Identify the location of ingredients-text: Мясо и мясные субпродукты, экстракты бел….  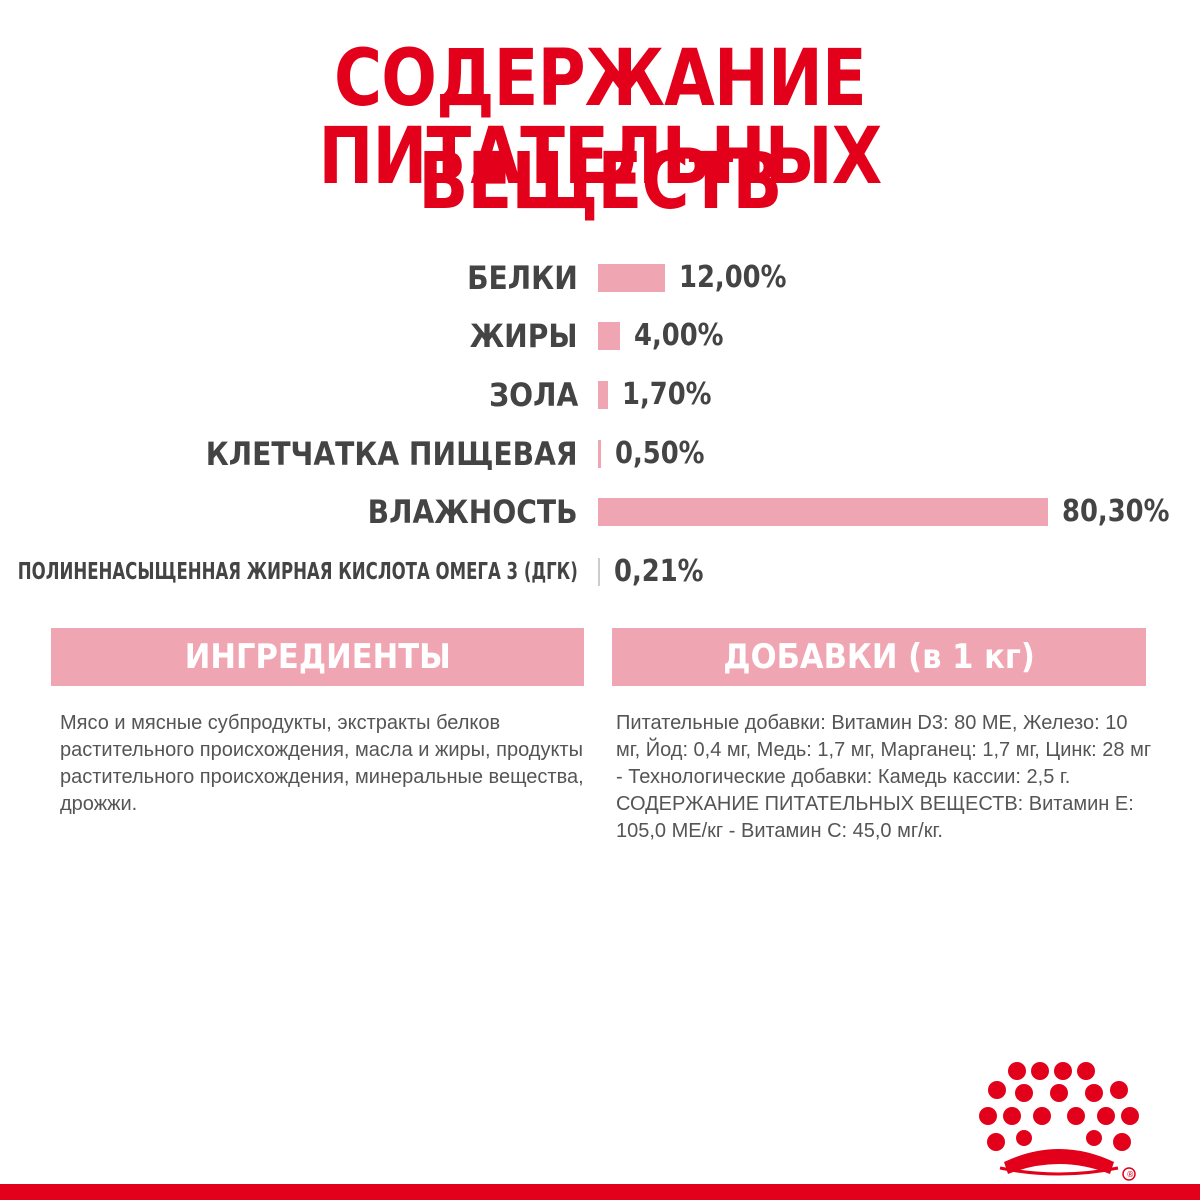
(322, 763).